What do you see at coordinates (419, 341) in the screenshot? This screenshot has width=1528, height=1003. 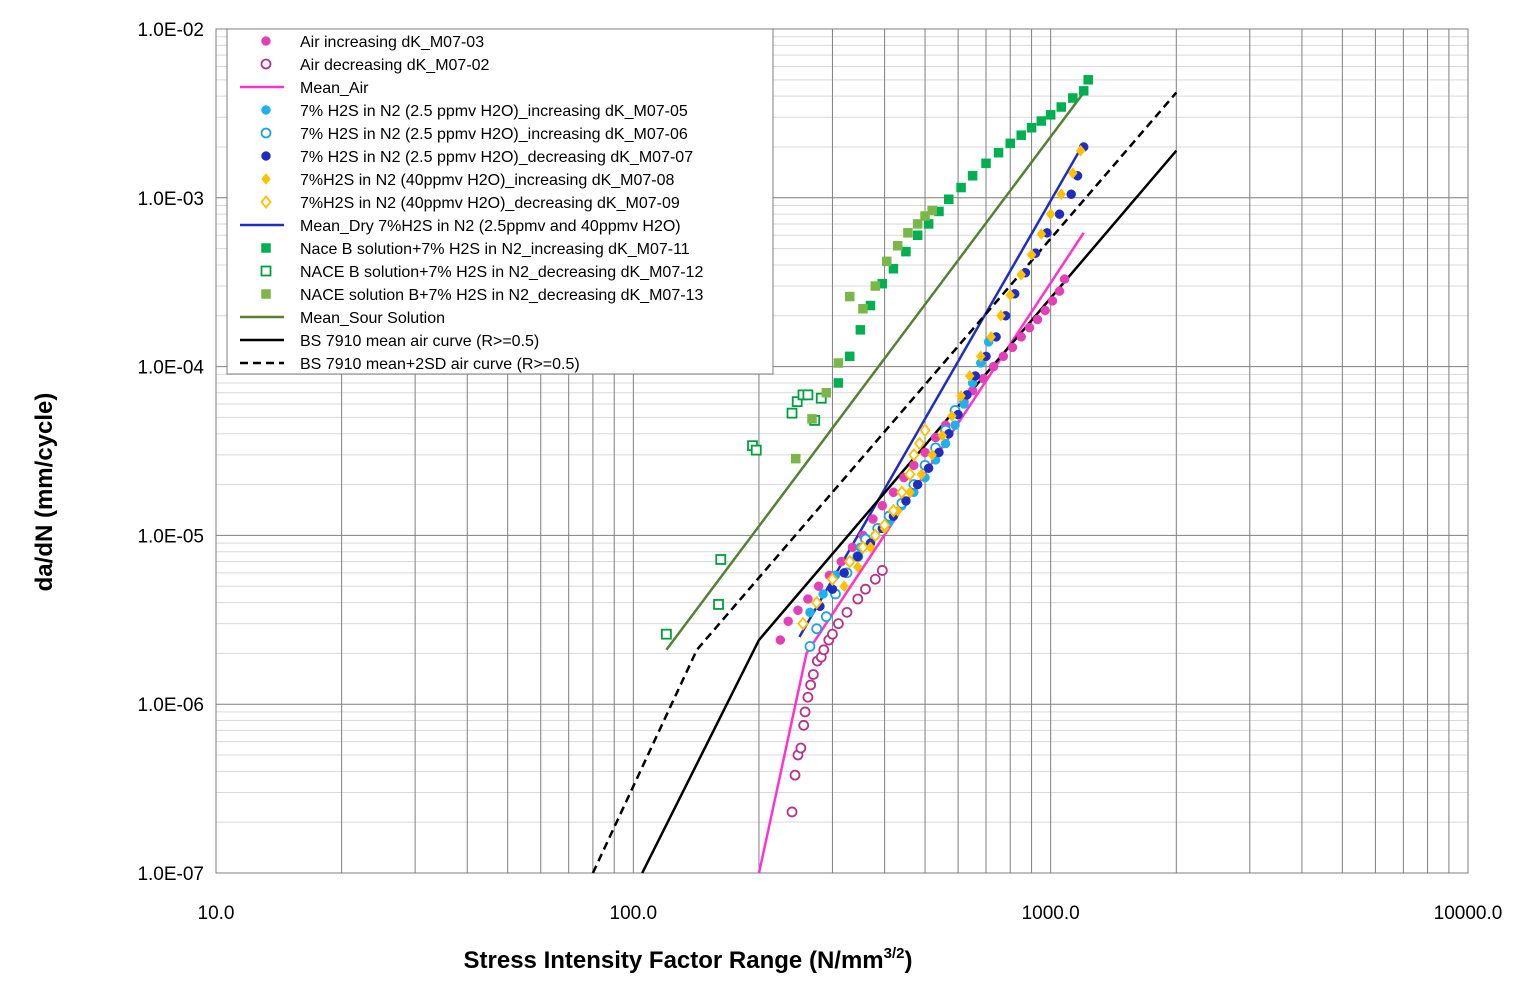 I see `legend-entry-label: BS 7910 mean air curve (R>=0.5)` at bounding box center [419, 341].